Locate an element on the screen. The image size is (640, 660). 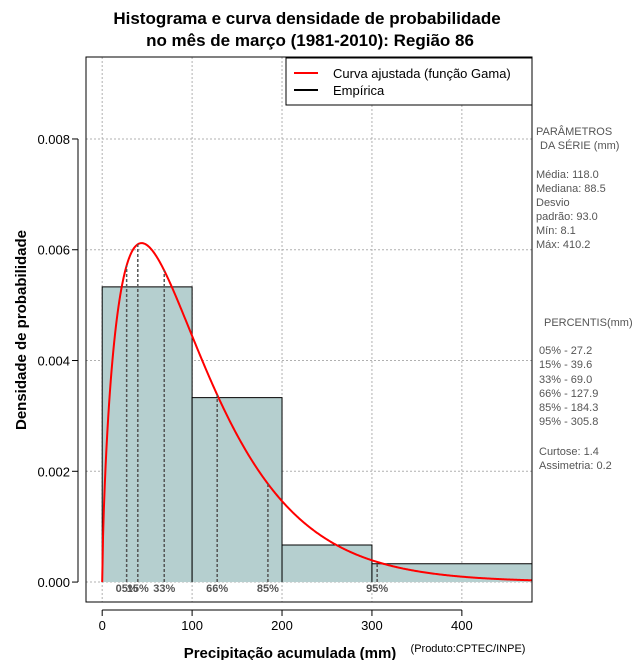
y-axis: 0.000 0.002 0.004 0.006 0.008 is located at coordinates (58, 361).